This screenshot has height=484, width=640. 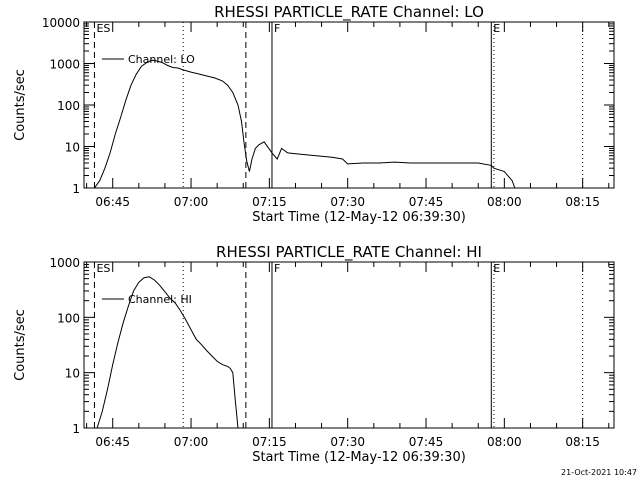 What do you see at coordinates (599, 472) in the screenshot?
I see `timestamp: 21-Oct-2021 10:47` at bounding box center [599, 472].